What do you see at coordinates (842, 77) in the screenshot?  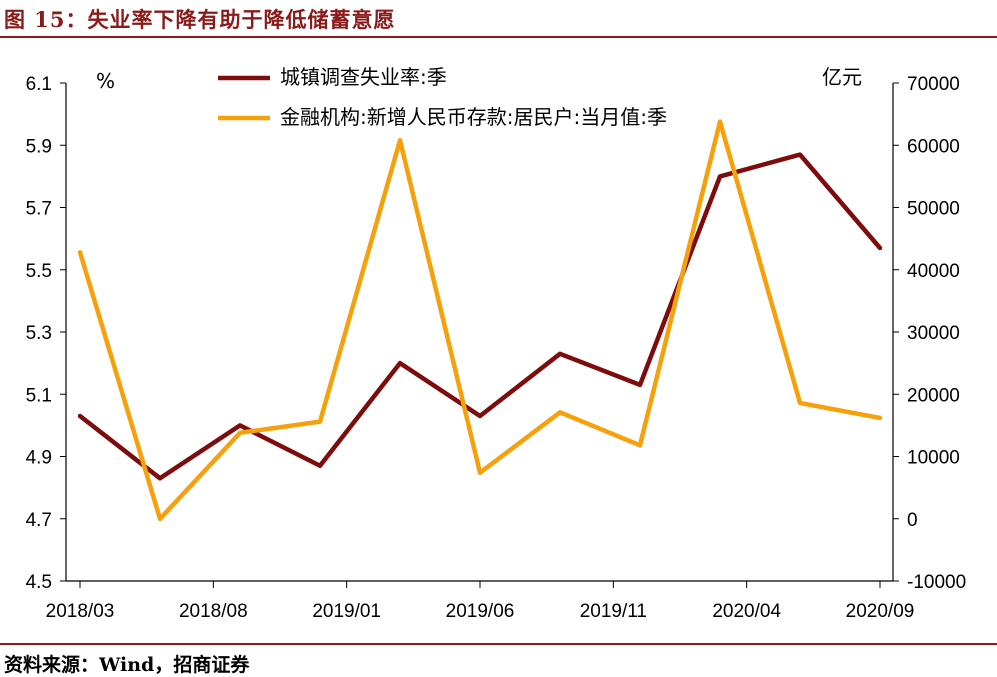 I see `right-unit-label: 亿元` at bounding box center [842, 77].